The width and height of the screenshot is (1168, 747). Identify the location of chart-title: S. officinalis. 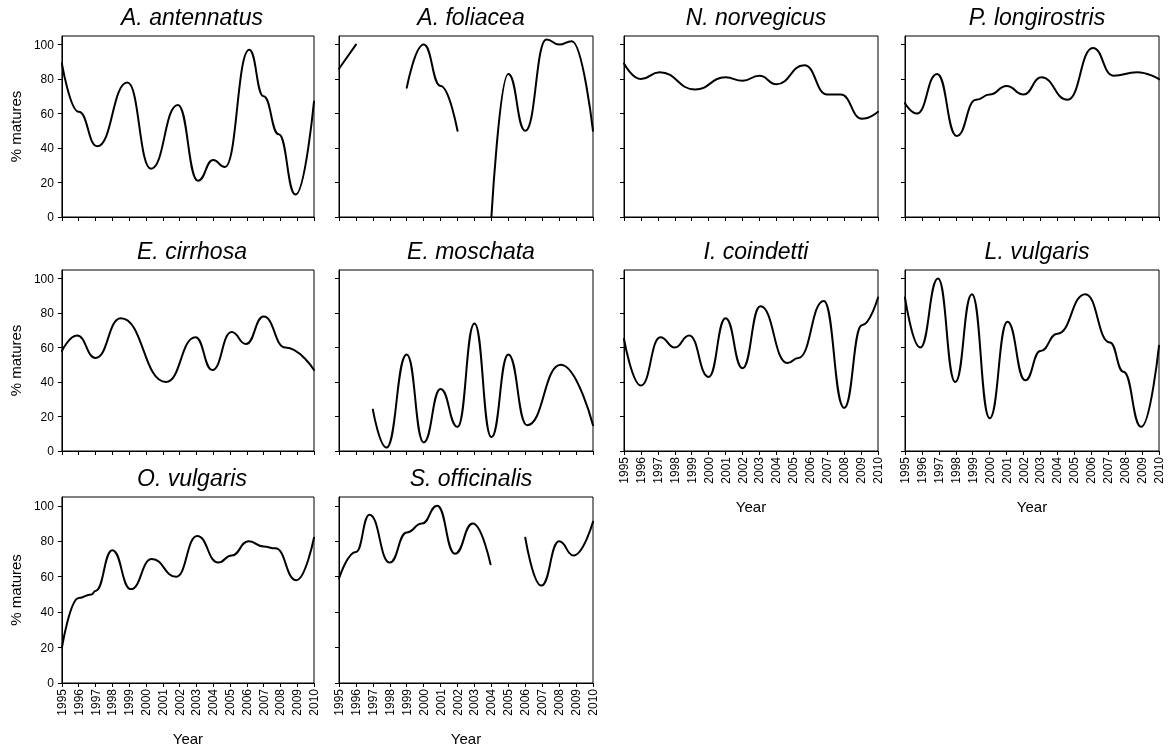
(471, 477).